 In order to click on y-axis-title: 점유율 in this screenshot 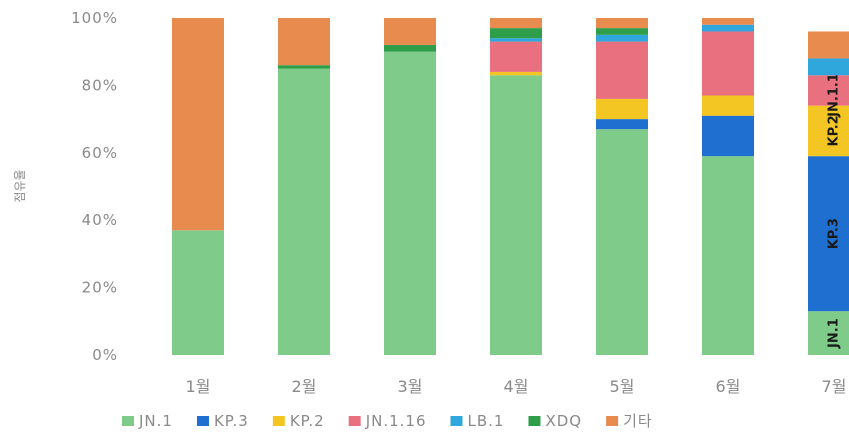, I will do `click(20, 185)`.